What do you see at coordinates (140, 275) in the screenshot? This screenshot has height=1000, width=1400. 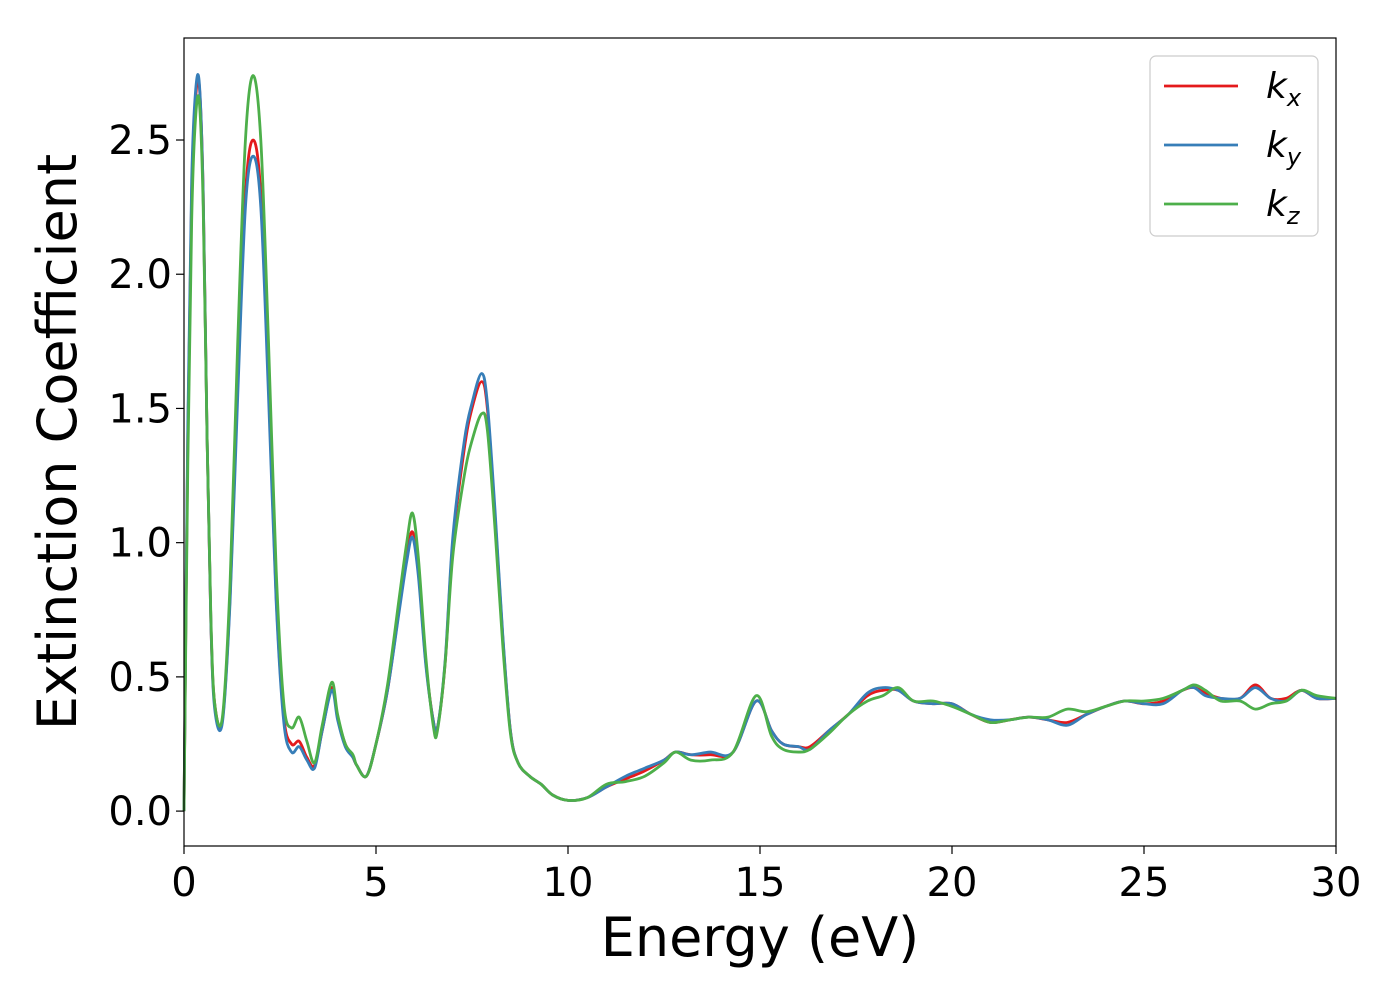 I see `y-tick-label: 2.0` at bounding box center [140, 275].